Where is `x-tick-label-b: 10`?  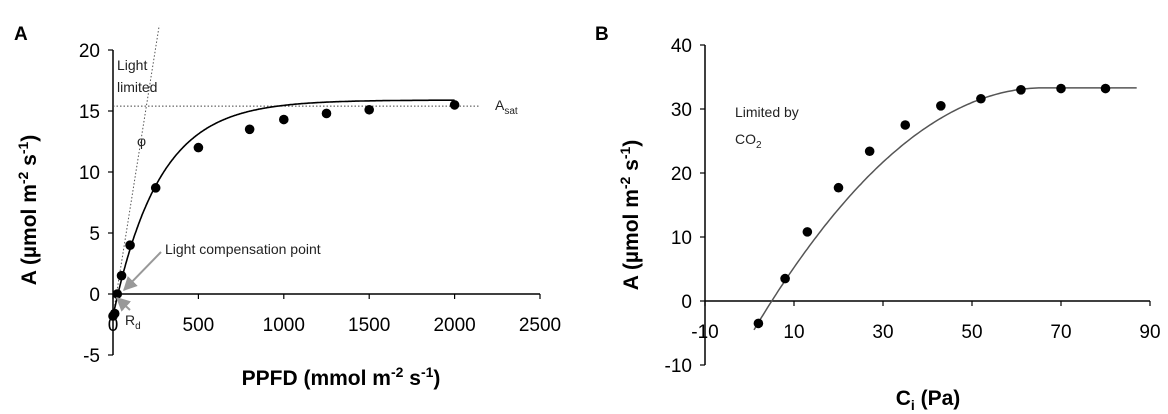
x-tick-label-b: 10 is located at coordinates (793, 332).